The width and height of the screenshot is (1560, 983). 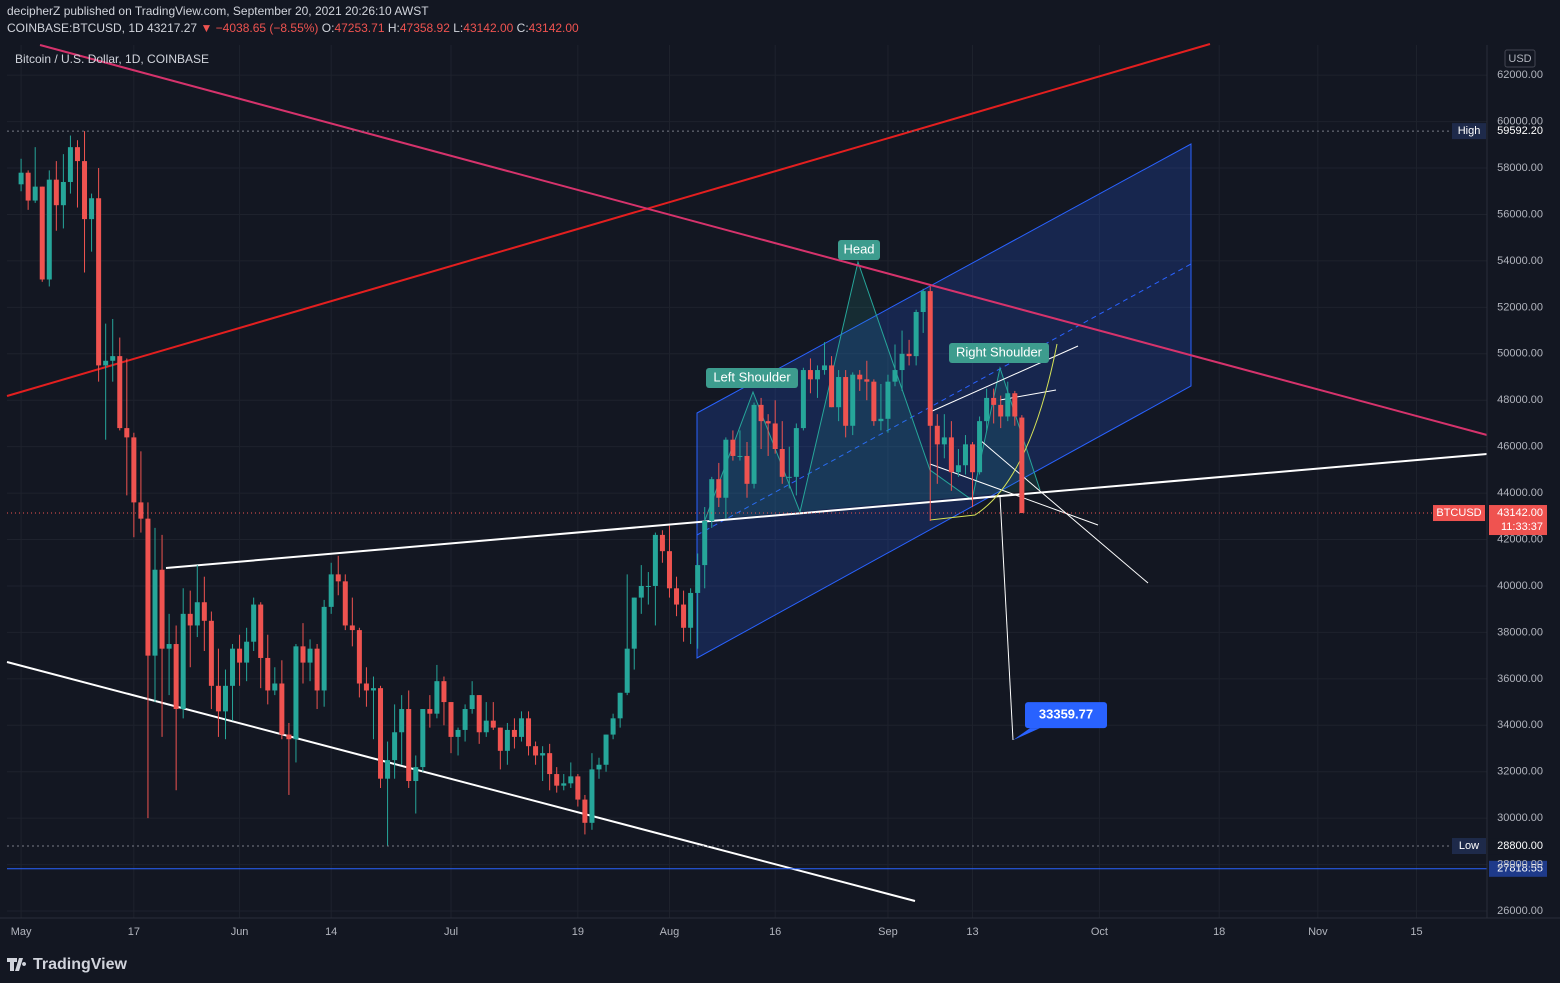 I want to click on brand: TradingView, so click(x=80, y=964).